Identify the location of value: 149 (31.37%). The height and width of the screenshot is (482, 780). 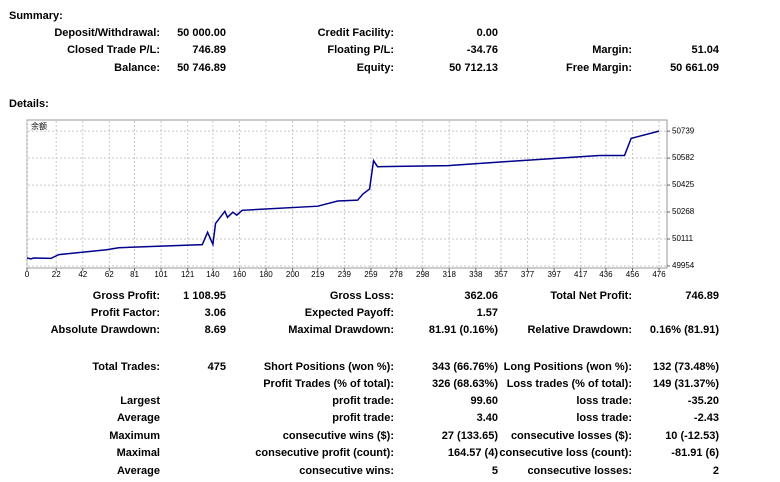
(686, 384).